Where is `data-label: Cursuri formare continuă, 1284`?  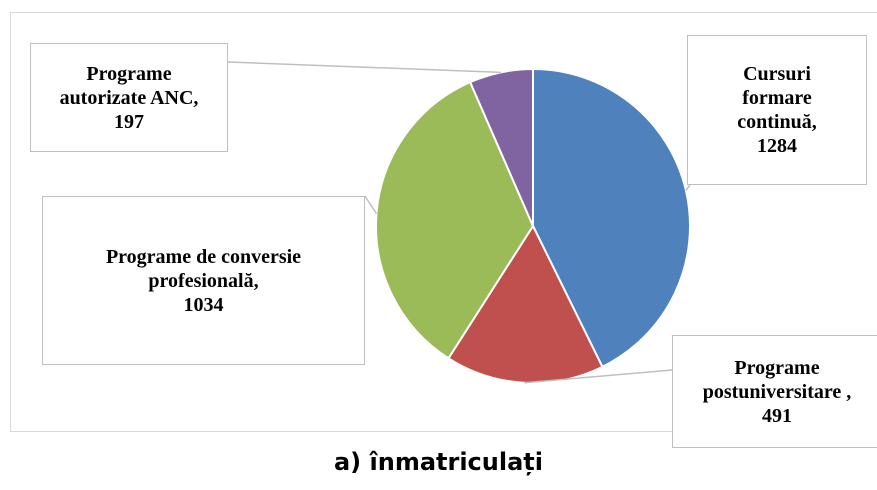
data-label: Cursuri formare continuă, 1284 is located at coordinates (777, 110).